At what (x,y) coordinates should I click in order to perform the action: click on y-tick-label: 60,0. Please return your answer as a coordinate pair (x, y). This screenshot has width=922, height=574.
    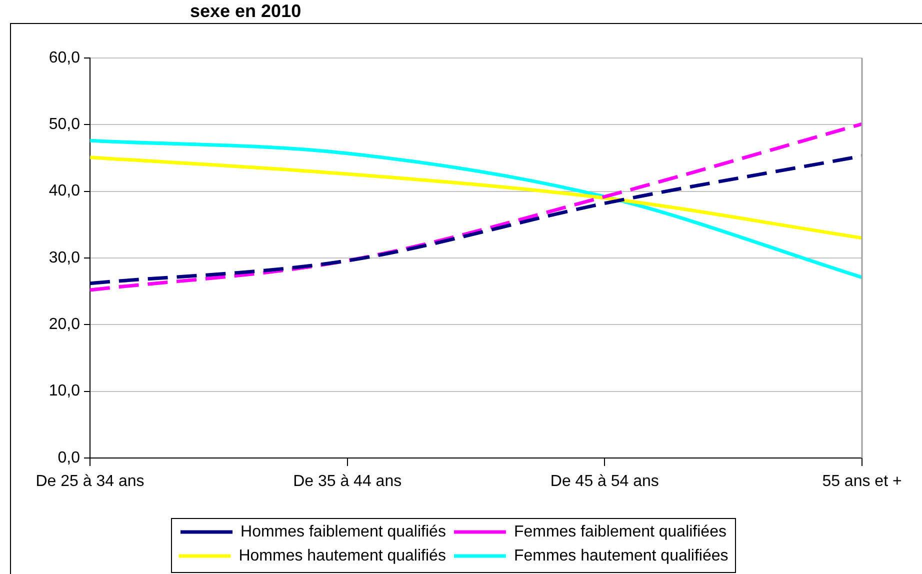
    Looking at the image, I should click on (64, 57).